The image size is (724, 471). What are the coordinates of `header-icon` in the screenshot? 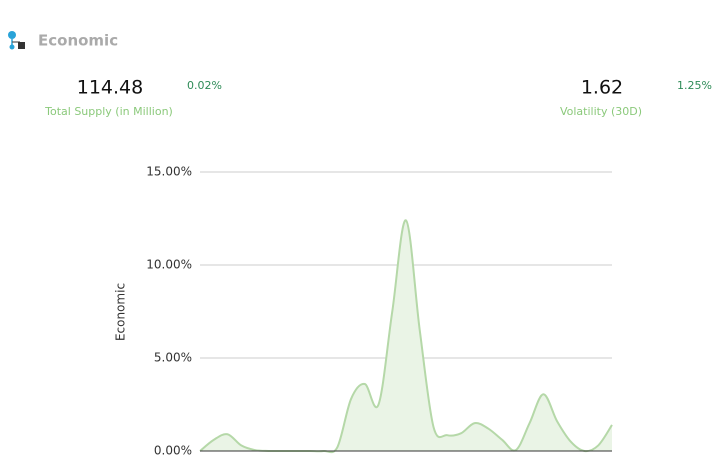 It's located at (16, 40).